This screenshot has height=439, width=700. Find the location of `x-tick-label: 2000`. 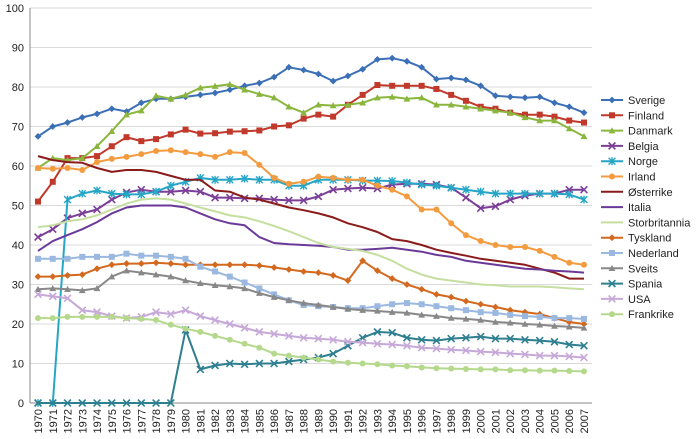

x-tick-label: 2000 is located at coordinates (482, 421).